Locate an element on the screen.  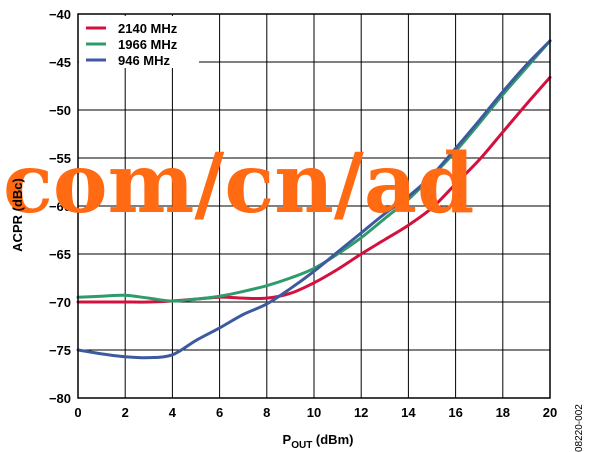
y-tick-label: −40 is located at coordinates (60, 14).